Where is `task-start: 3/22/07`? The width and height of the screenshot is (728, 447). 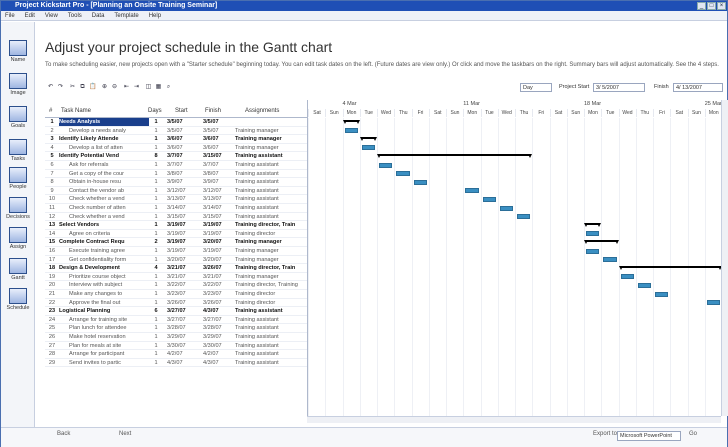 task-start: 3/22/07 is located at coordinates (176, 285).